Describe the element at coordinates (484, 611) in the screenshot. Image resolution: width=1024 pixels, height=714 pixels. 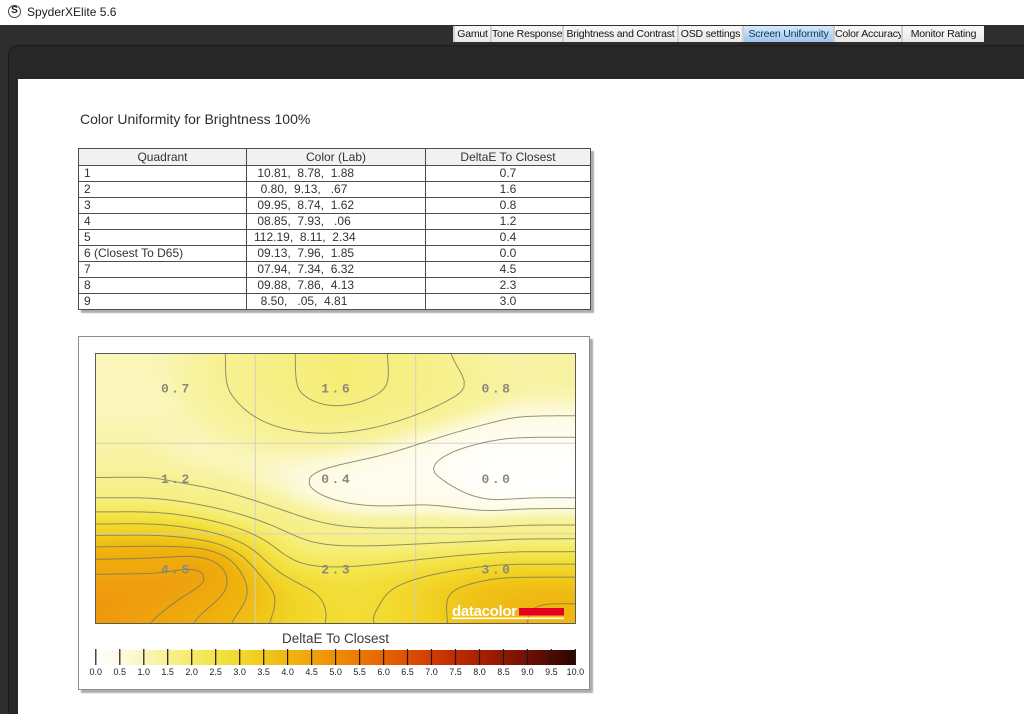
I see `svg-text: datacolor` at that location.